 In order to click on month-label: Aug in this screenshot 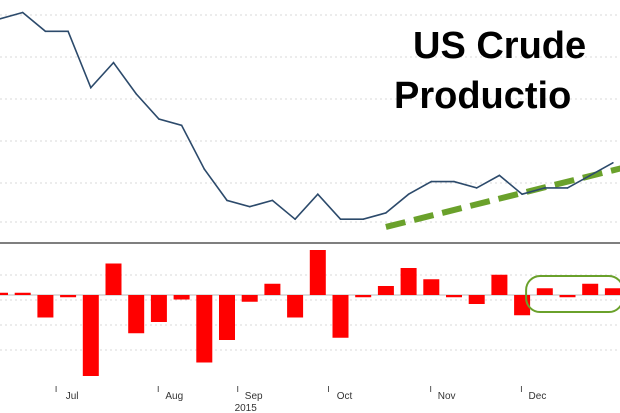, I will do `click(174, 396)`.